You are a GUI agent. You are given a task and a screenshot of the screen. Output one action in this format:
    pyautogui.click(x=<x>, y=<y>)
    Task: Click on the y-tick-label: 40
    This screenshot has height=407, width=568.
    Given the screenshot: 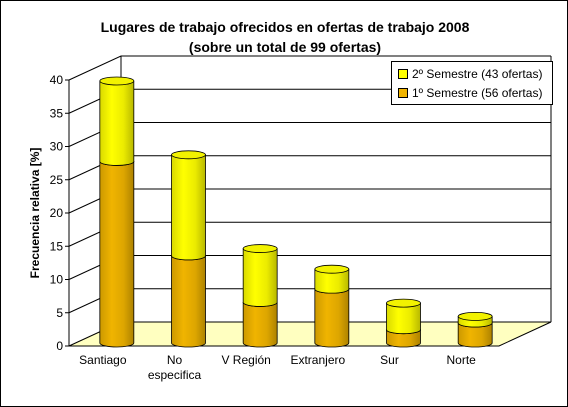 What is the action you would take?
    pyautogui.click(x=57, y=80)
    